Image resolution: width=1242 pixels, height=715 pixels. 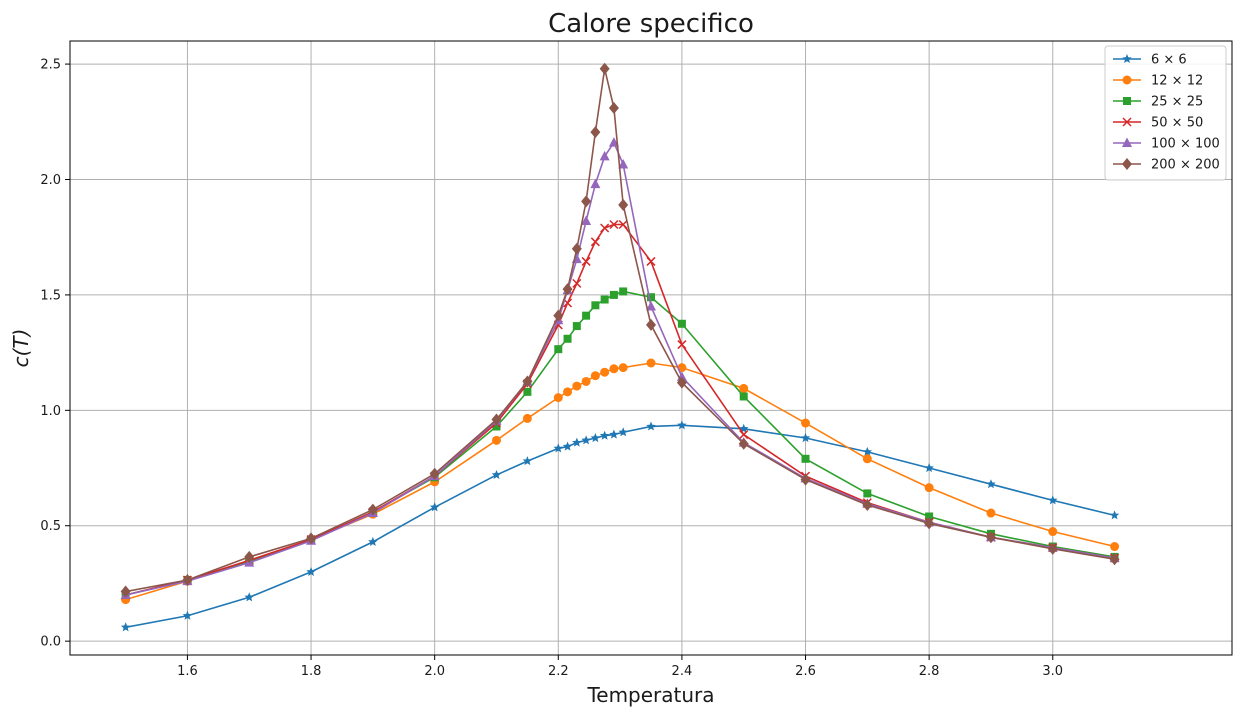 I want to click on y-tick-label: 1.0, so click(x=50, y=411).